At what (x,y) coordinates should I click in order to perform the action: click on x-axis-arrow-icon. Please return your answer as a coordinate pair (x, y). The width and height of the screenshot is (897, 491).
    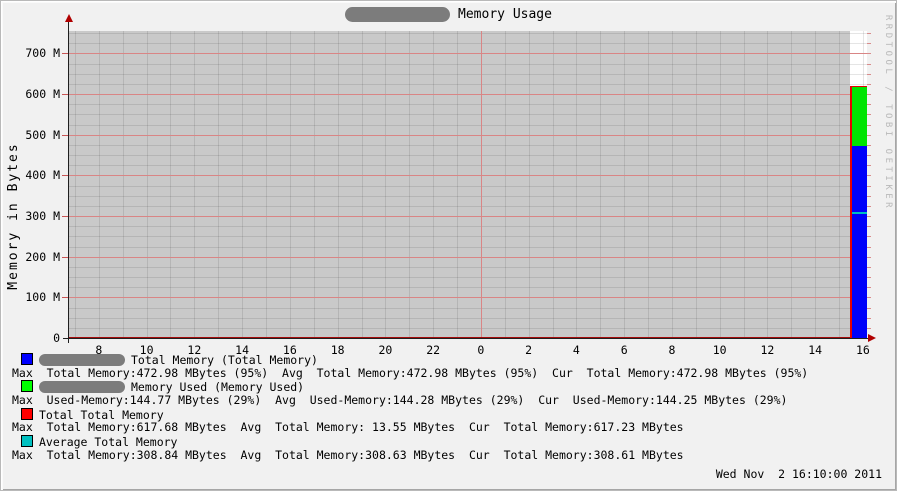
    Looking at the image, I should click on (872, 338).